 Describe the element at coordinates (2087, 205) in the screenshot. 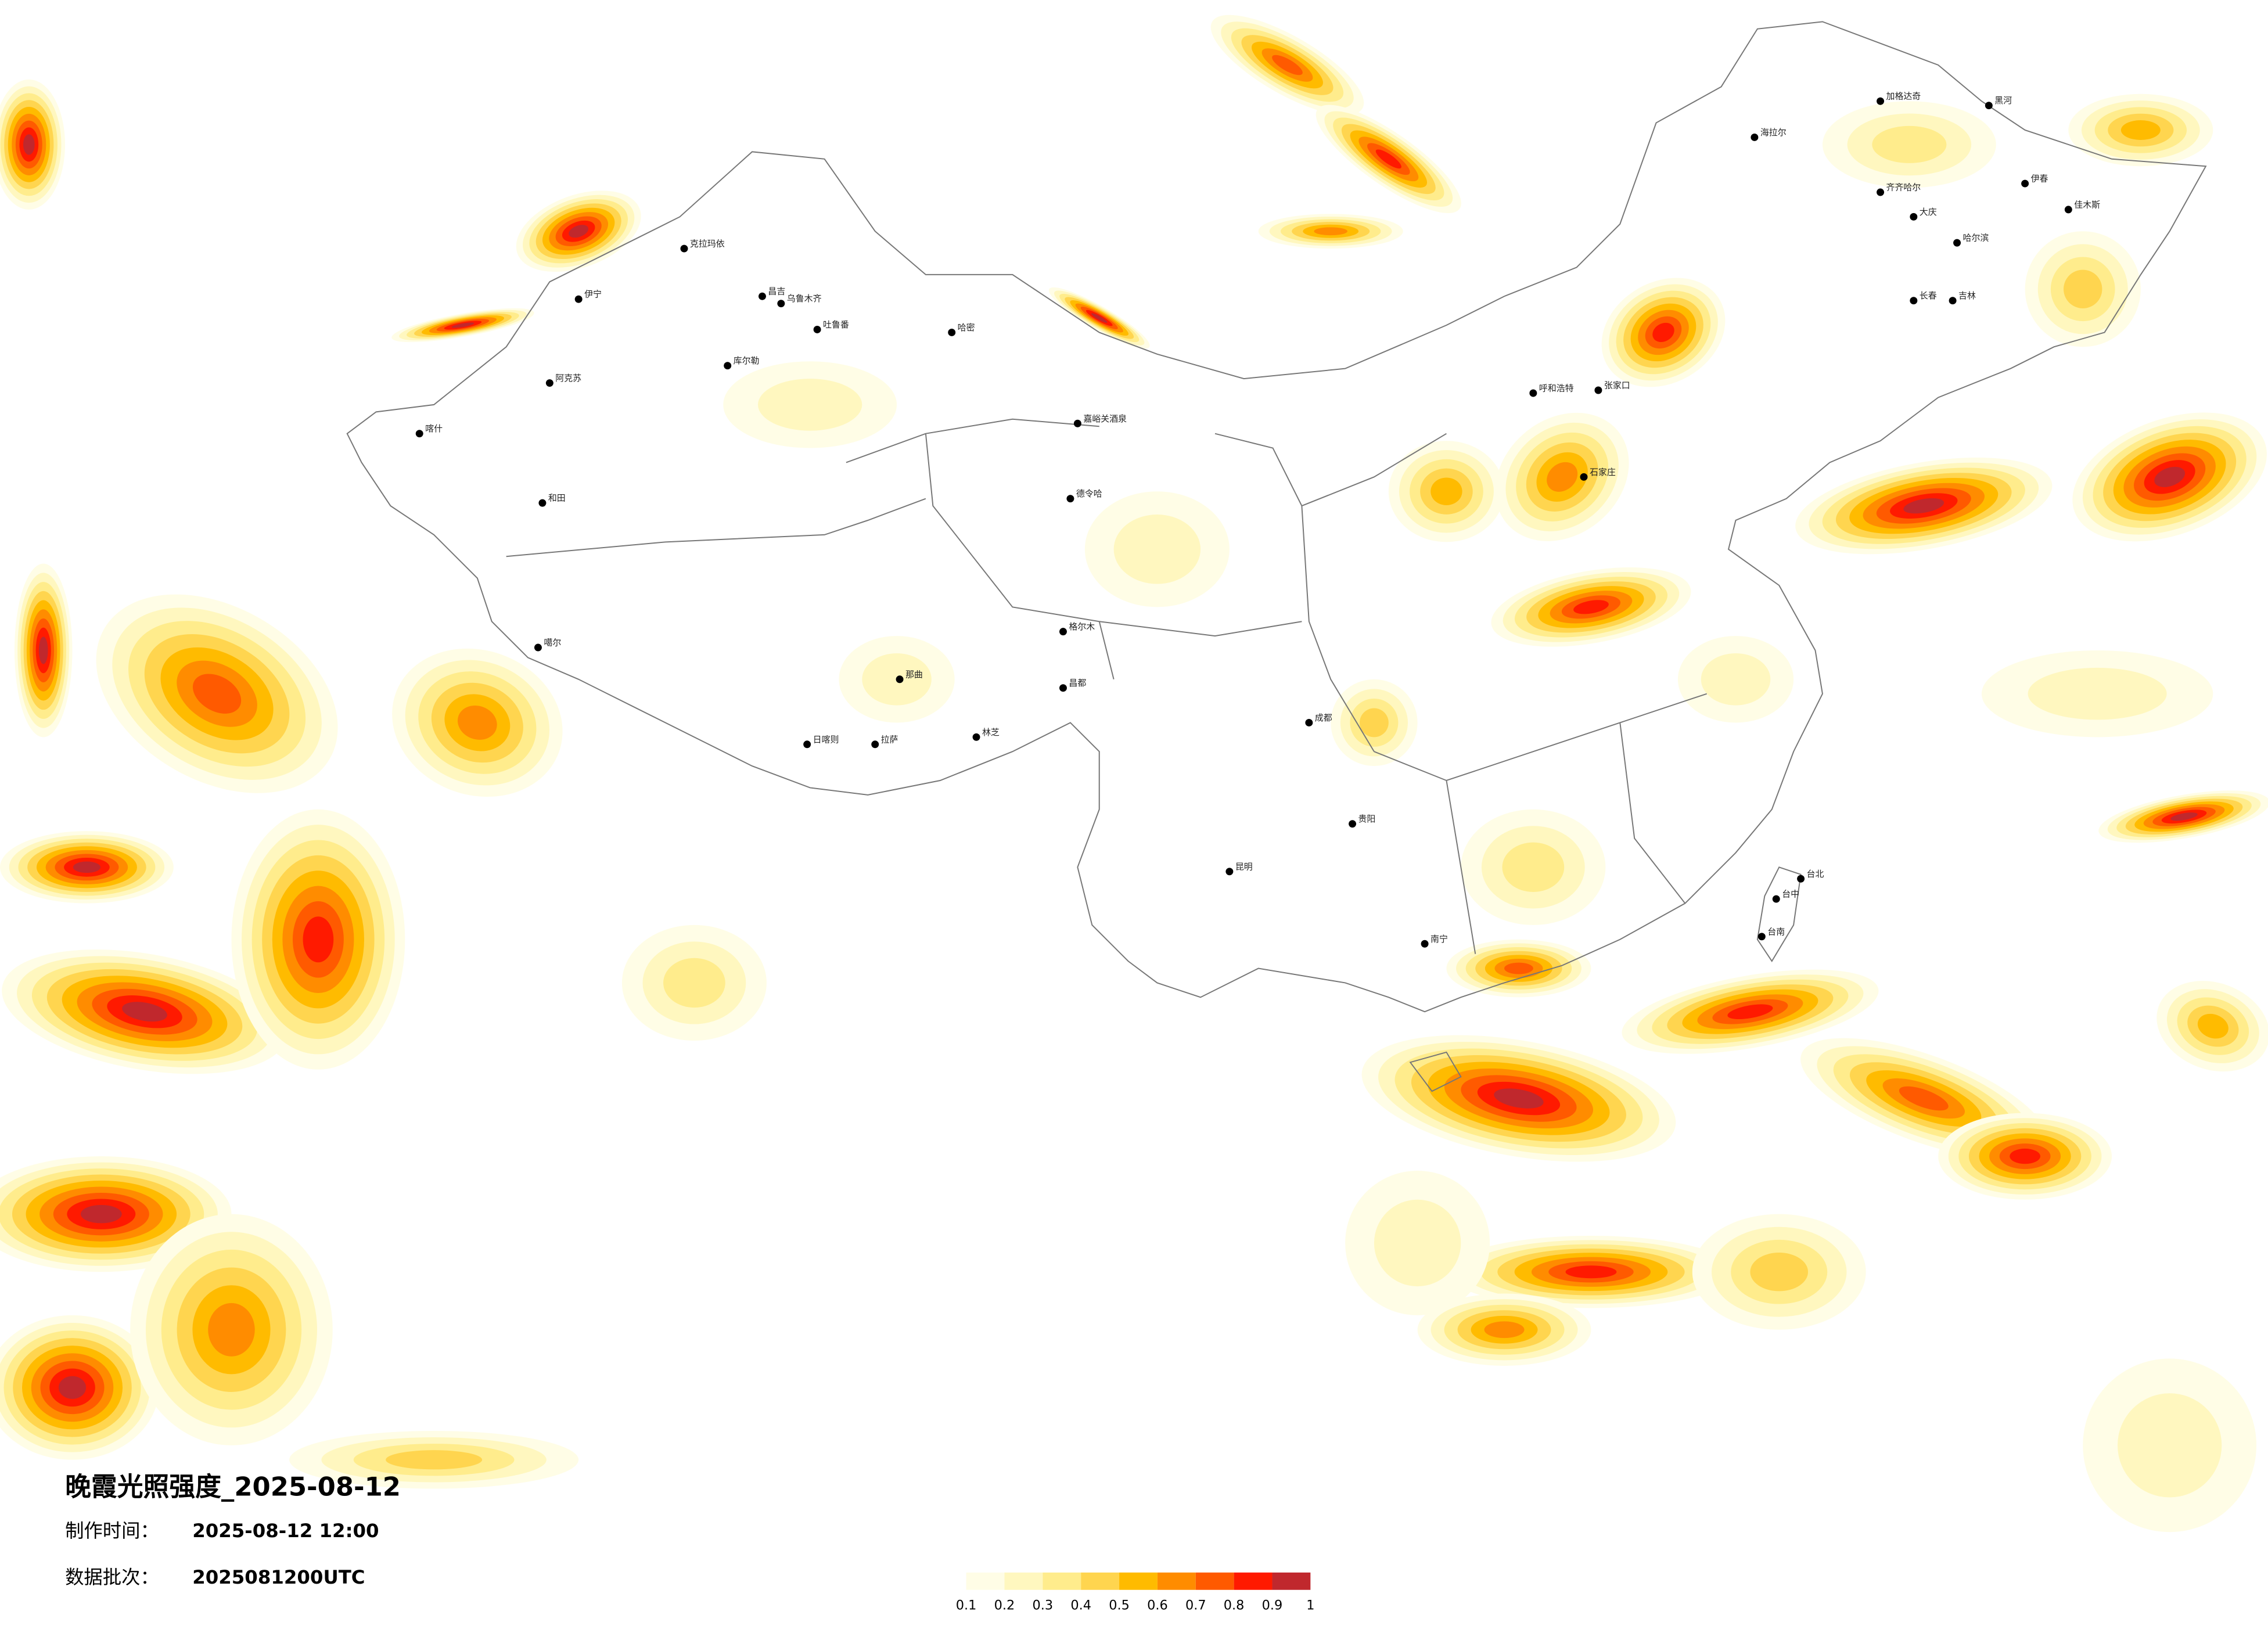

I see `city-label: 佳木斯` at that location.